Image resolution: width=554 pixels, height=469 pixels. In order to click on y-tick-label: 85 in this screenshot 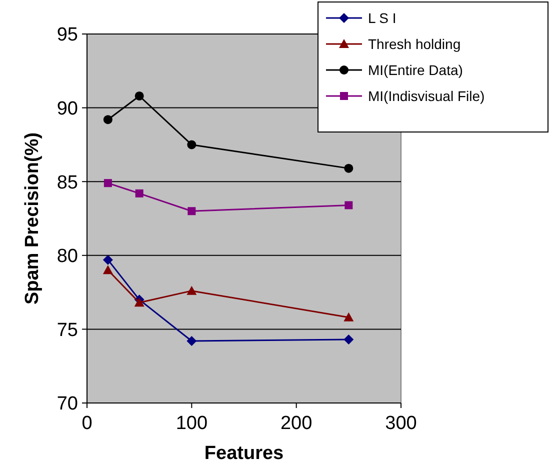, I will do `click(67, 183)`.